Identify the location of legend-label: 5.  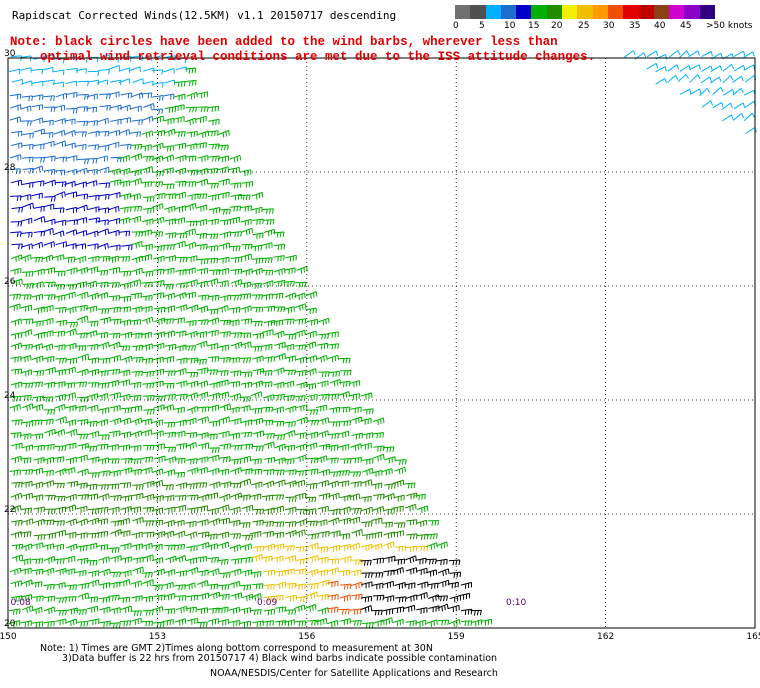
(482, 26).